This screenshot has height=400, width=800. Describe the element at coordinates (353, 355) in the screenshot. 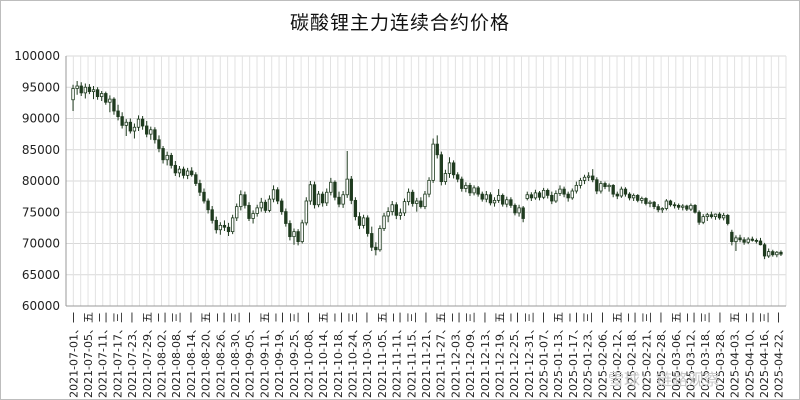

I see `x-tick-label: 2021-10-24、三` at that location.